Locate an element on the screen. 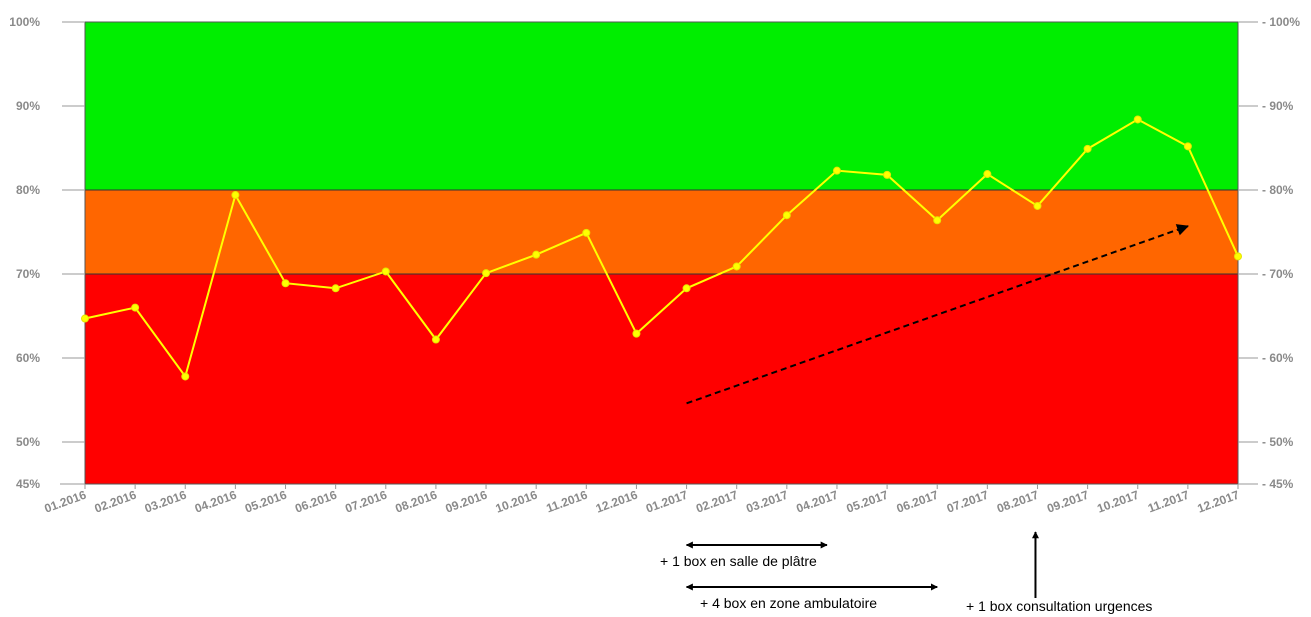 This screenshot has height=617, width=1311. y-tick-label-left: 45% is located at coordinates (28, 484).